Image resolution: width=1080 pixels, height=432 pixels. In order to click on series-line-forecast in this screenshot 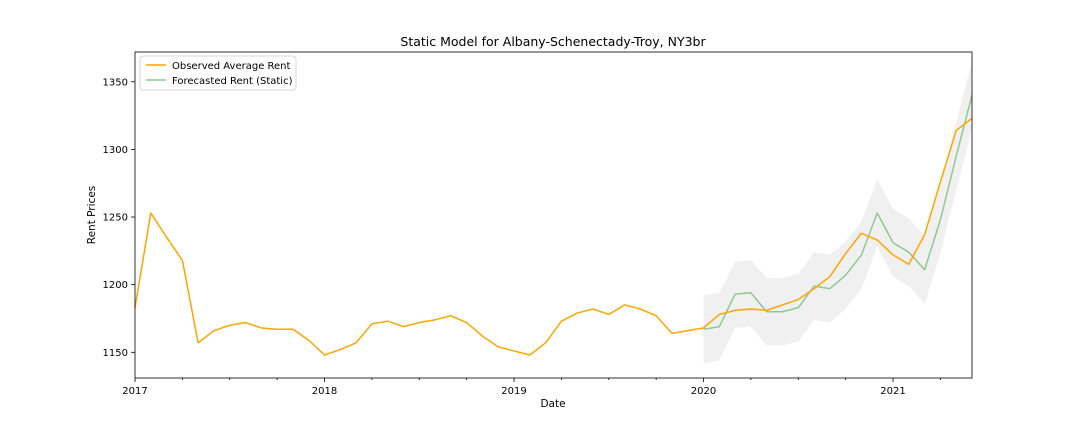, I will do `click(838, 213)`.